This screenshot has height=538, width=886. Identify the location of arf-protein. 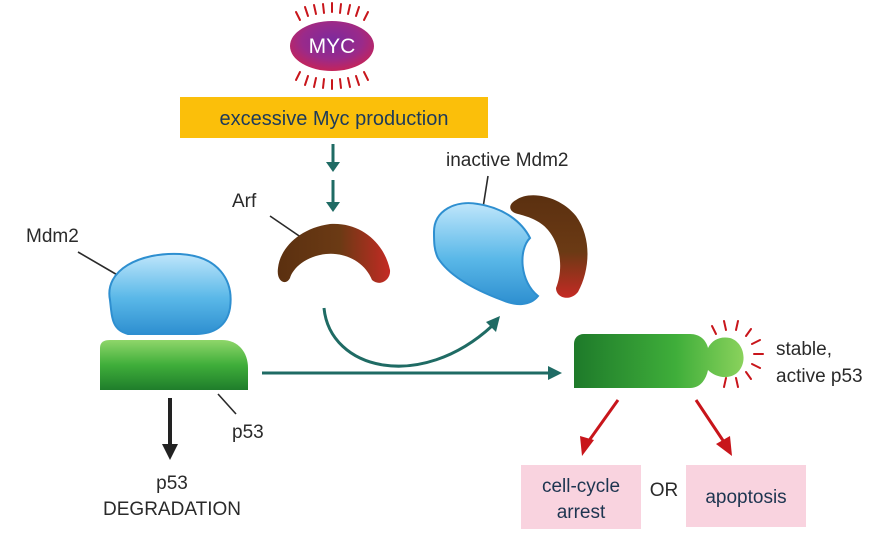
(334, 253).